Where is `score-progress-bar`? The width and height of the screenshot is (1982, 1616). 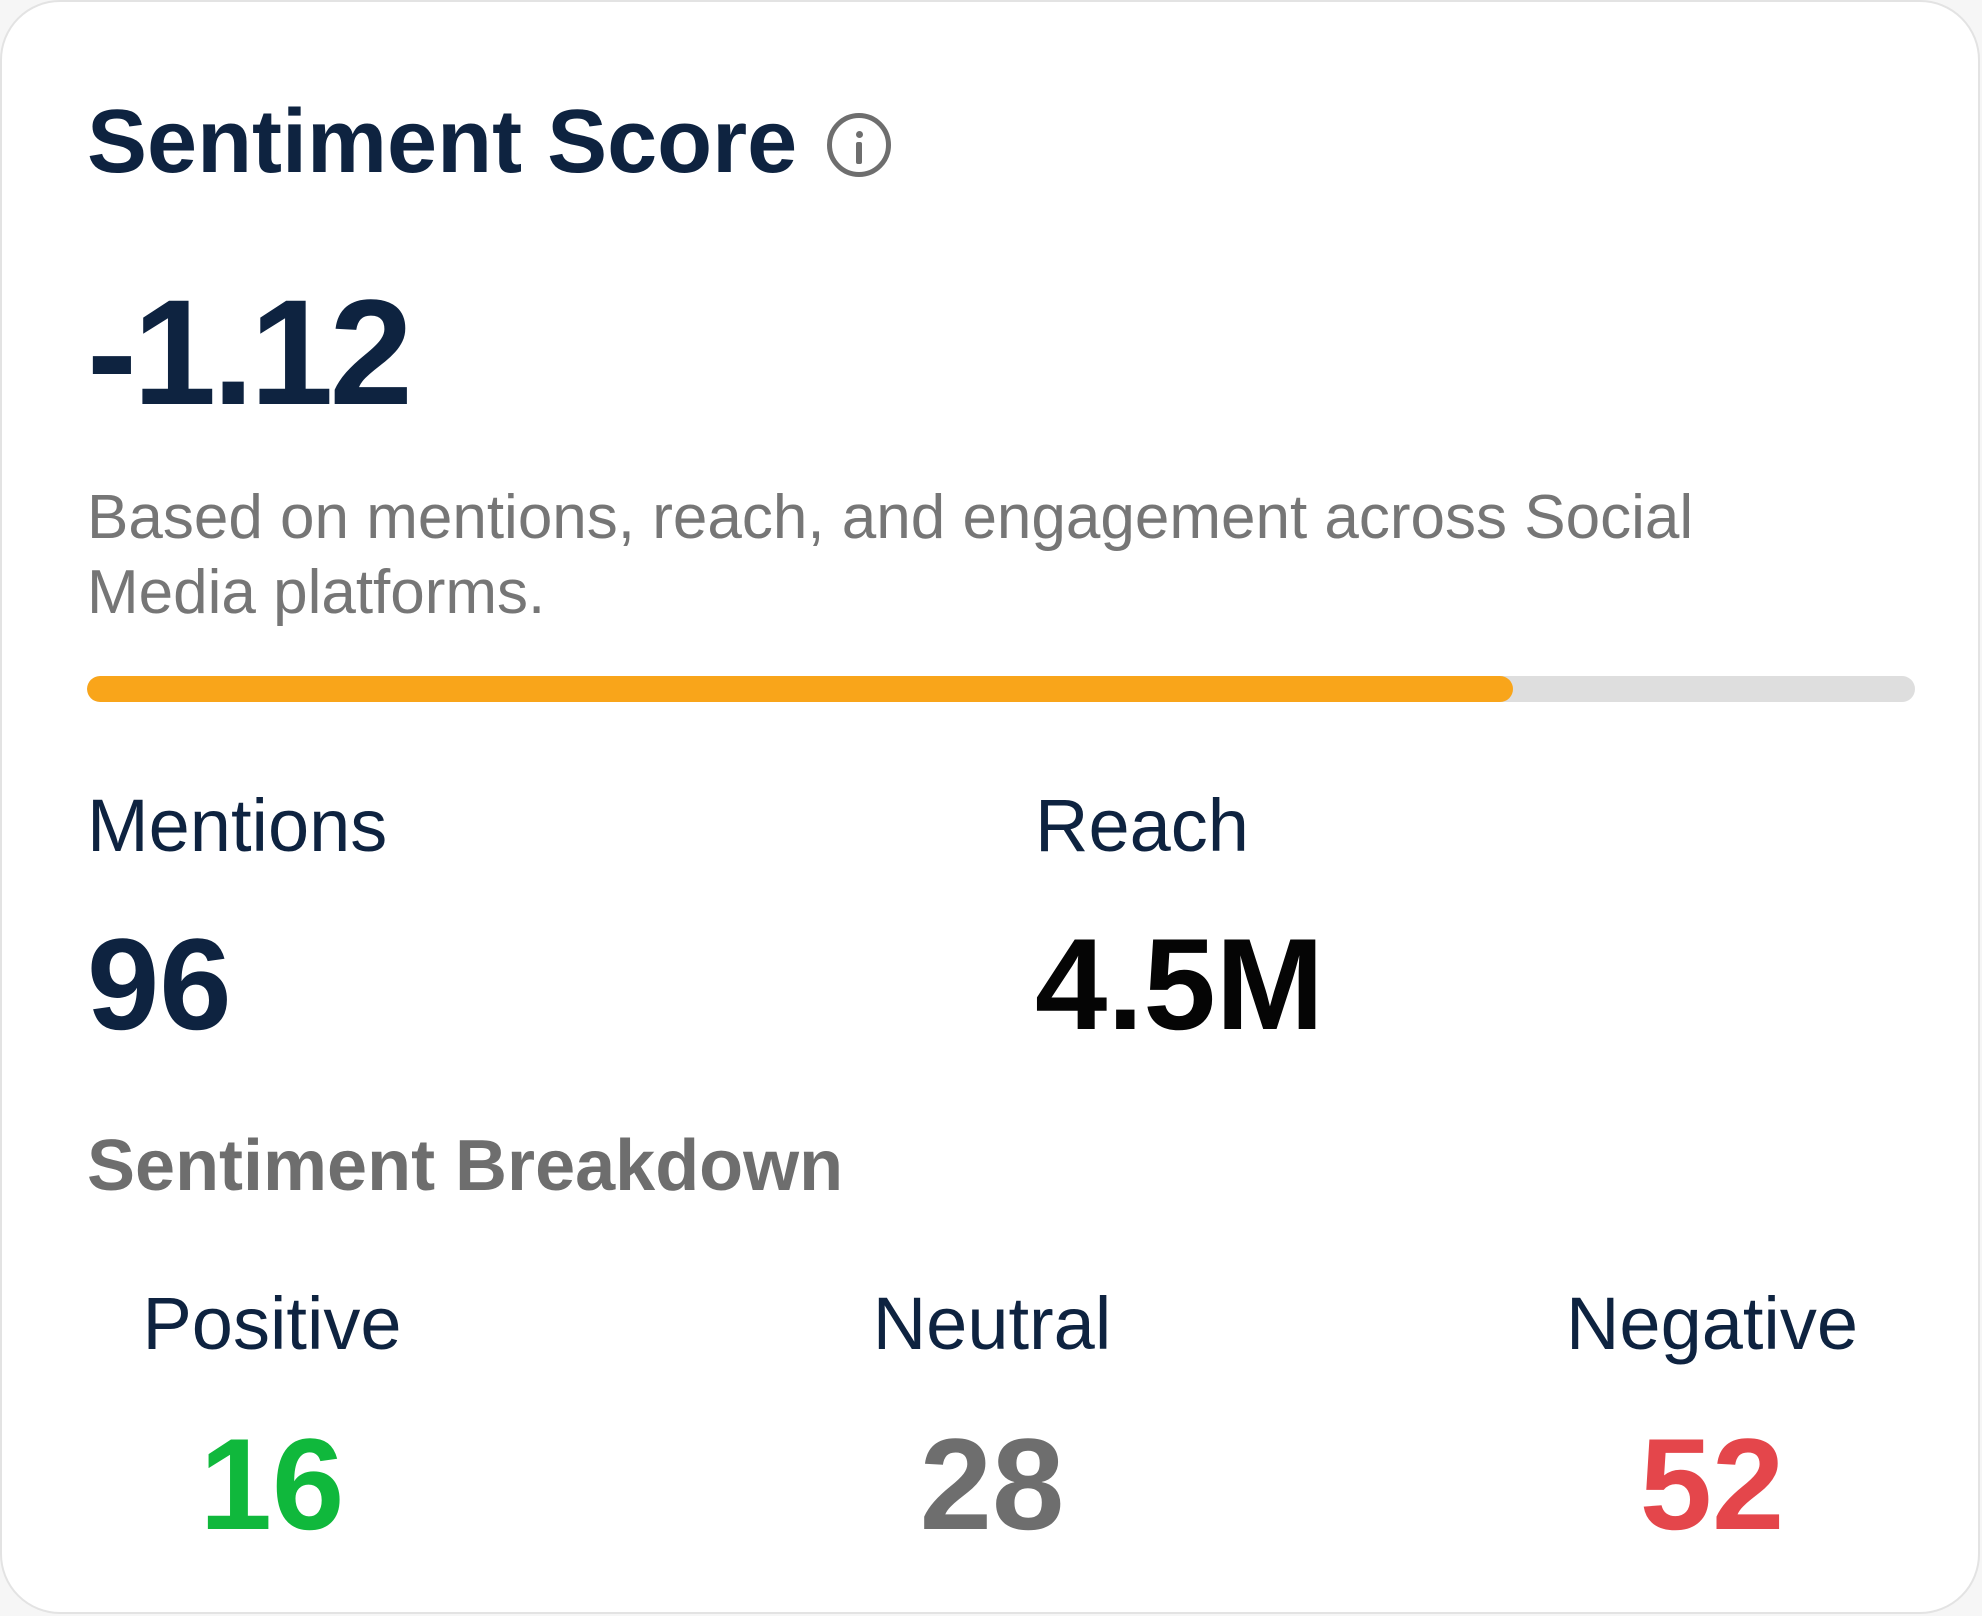
score-progress-bar is located at coordinates (1001, 689).